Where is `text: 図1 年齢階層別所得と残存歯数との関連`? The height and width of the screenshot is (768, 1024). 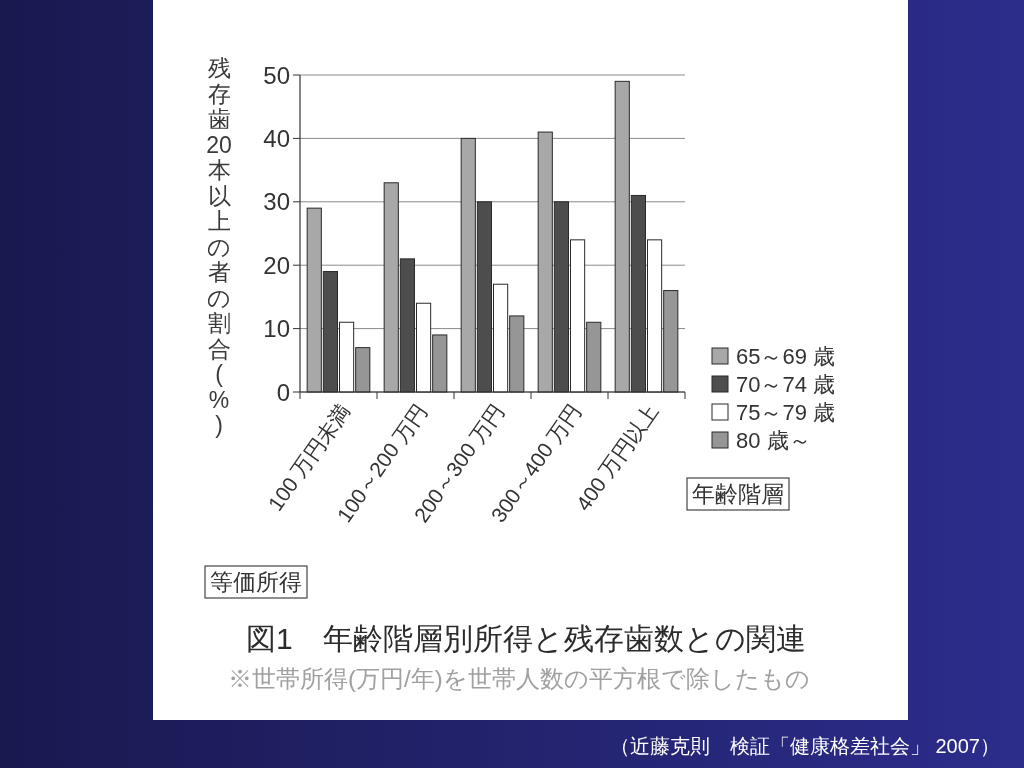 text: 図1 年齢階層別所得と残存歯数との関連 is located at coordinates (526, 638).